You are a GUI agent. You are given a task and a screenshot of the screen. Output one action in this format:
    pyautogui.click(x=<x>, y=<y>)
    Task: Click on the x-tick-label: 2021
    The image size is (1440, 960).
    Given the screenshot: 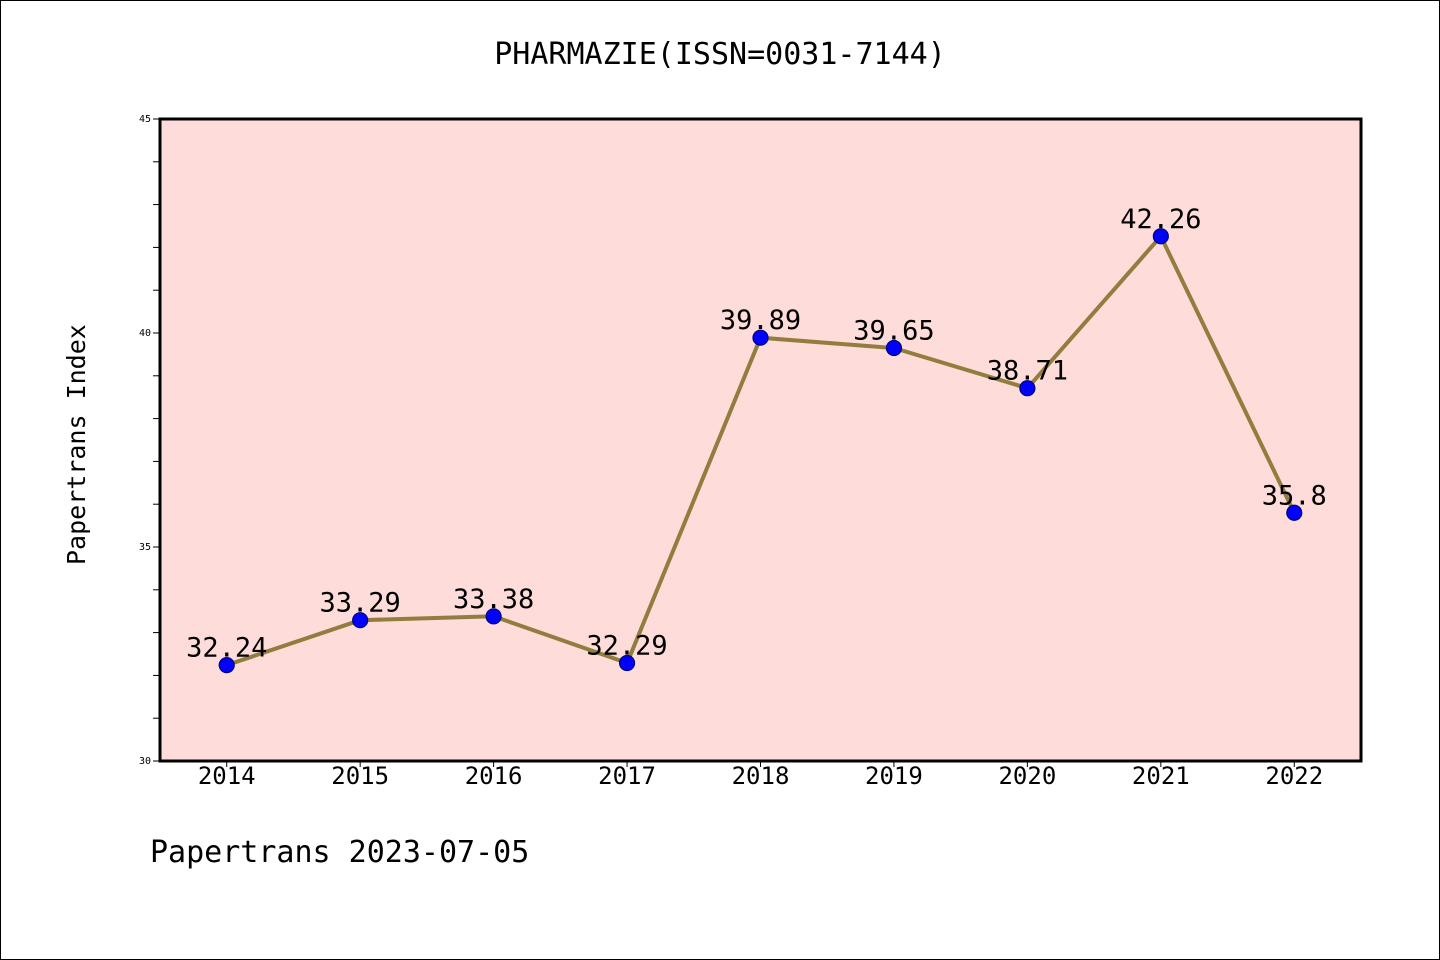 What is the action you would take?
    pyautogui.click(x=1161, y=776)
    